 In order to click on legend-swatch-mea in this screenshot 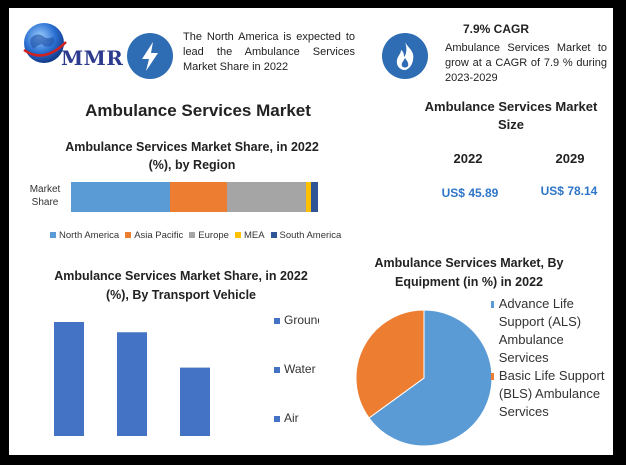, I will do `click(237, 235)`.